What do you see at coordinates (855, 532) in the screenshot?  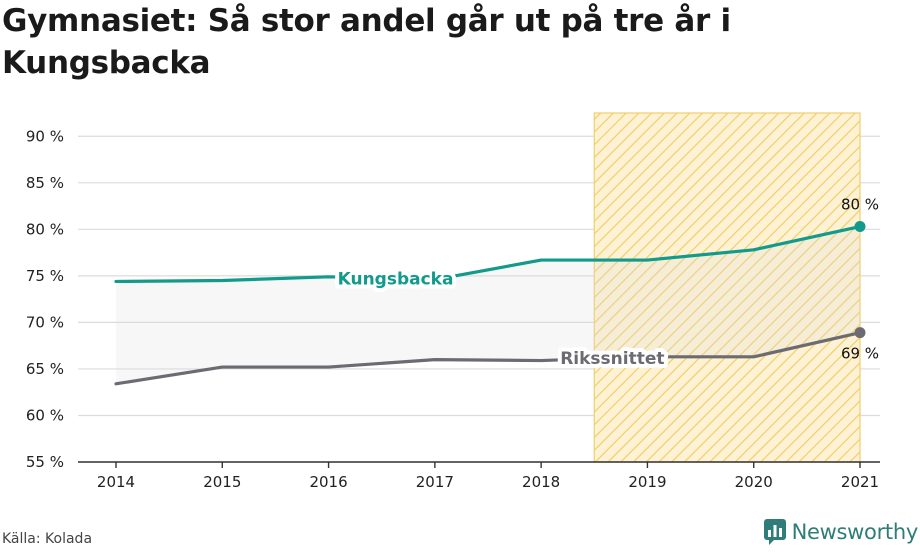 I see `brand-name: Newsworthy` at bounding box center [855, 532].